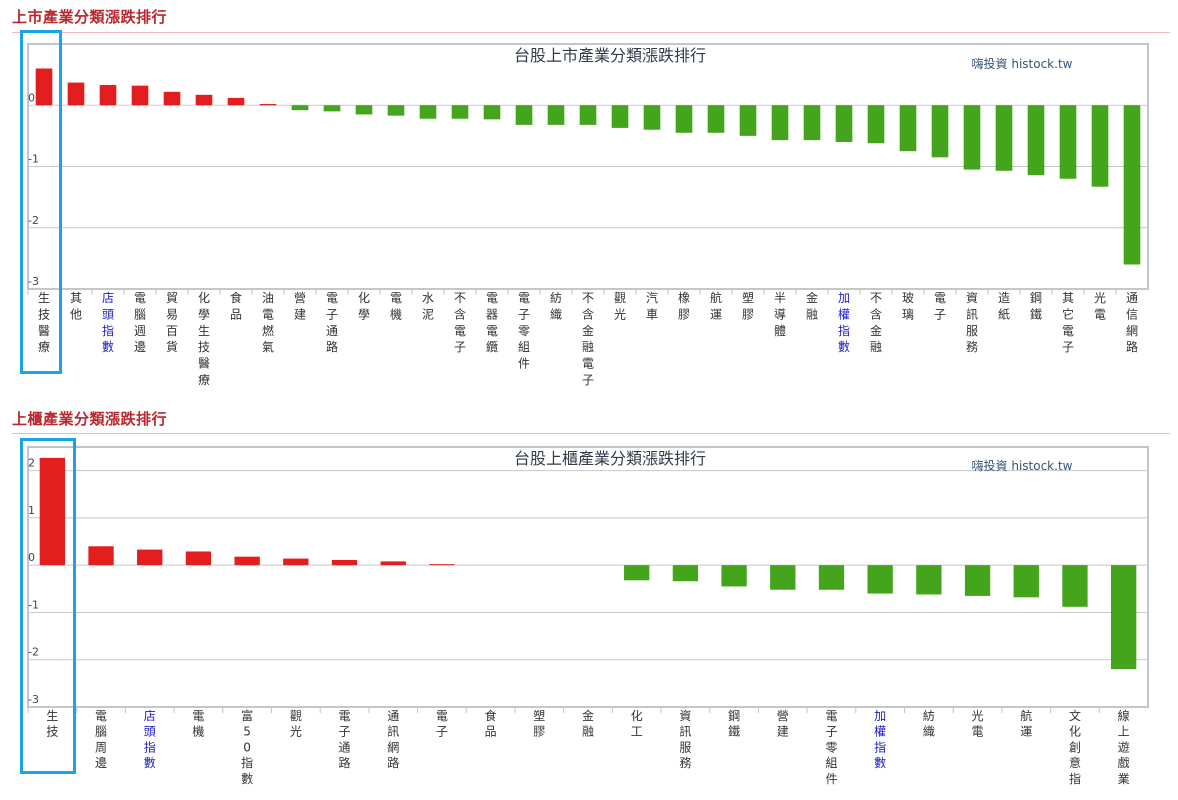 This screenshot has height=800, width=1178. I want to click on listed-category-label: 不含電子, so click(460, 322).